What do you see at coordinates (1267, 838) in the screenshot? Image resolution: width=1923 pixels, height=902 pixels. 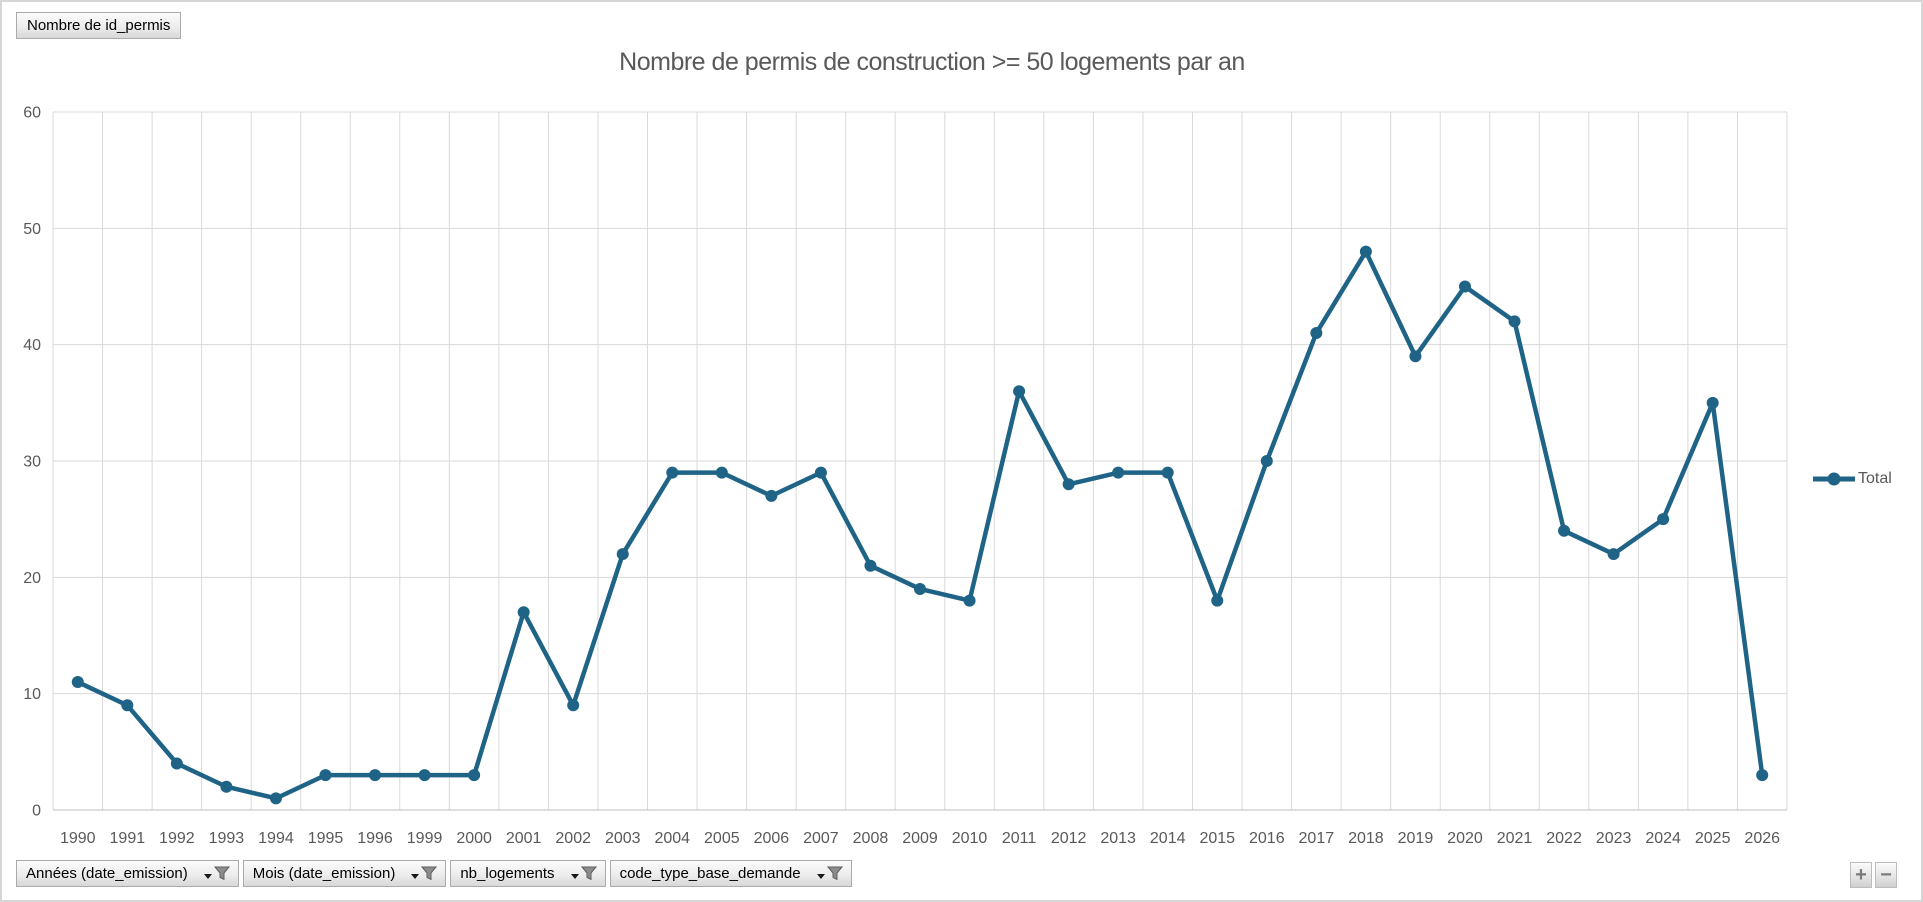 I see `x-tick-label: 2016` at bounding box center [1267, 838].